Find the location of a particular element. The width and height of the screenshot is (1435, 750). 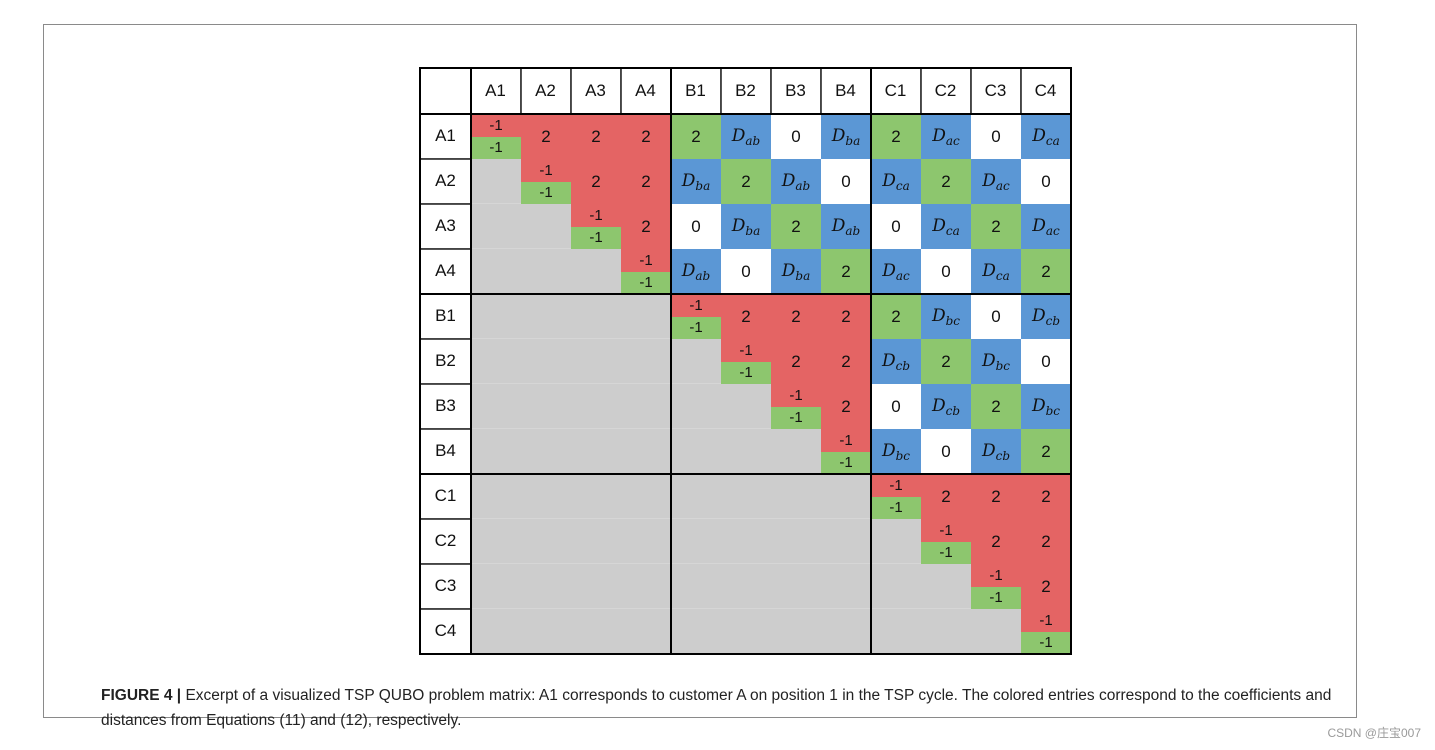

distance-cell-a1-b2: Dab is located at coordinates (746, 136).